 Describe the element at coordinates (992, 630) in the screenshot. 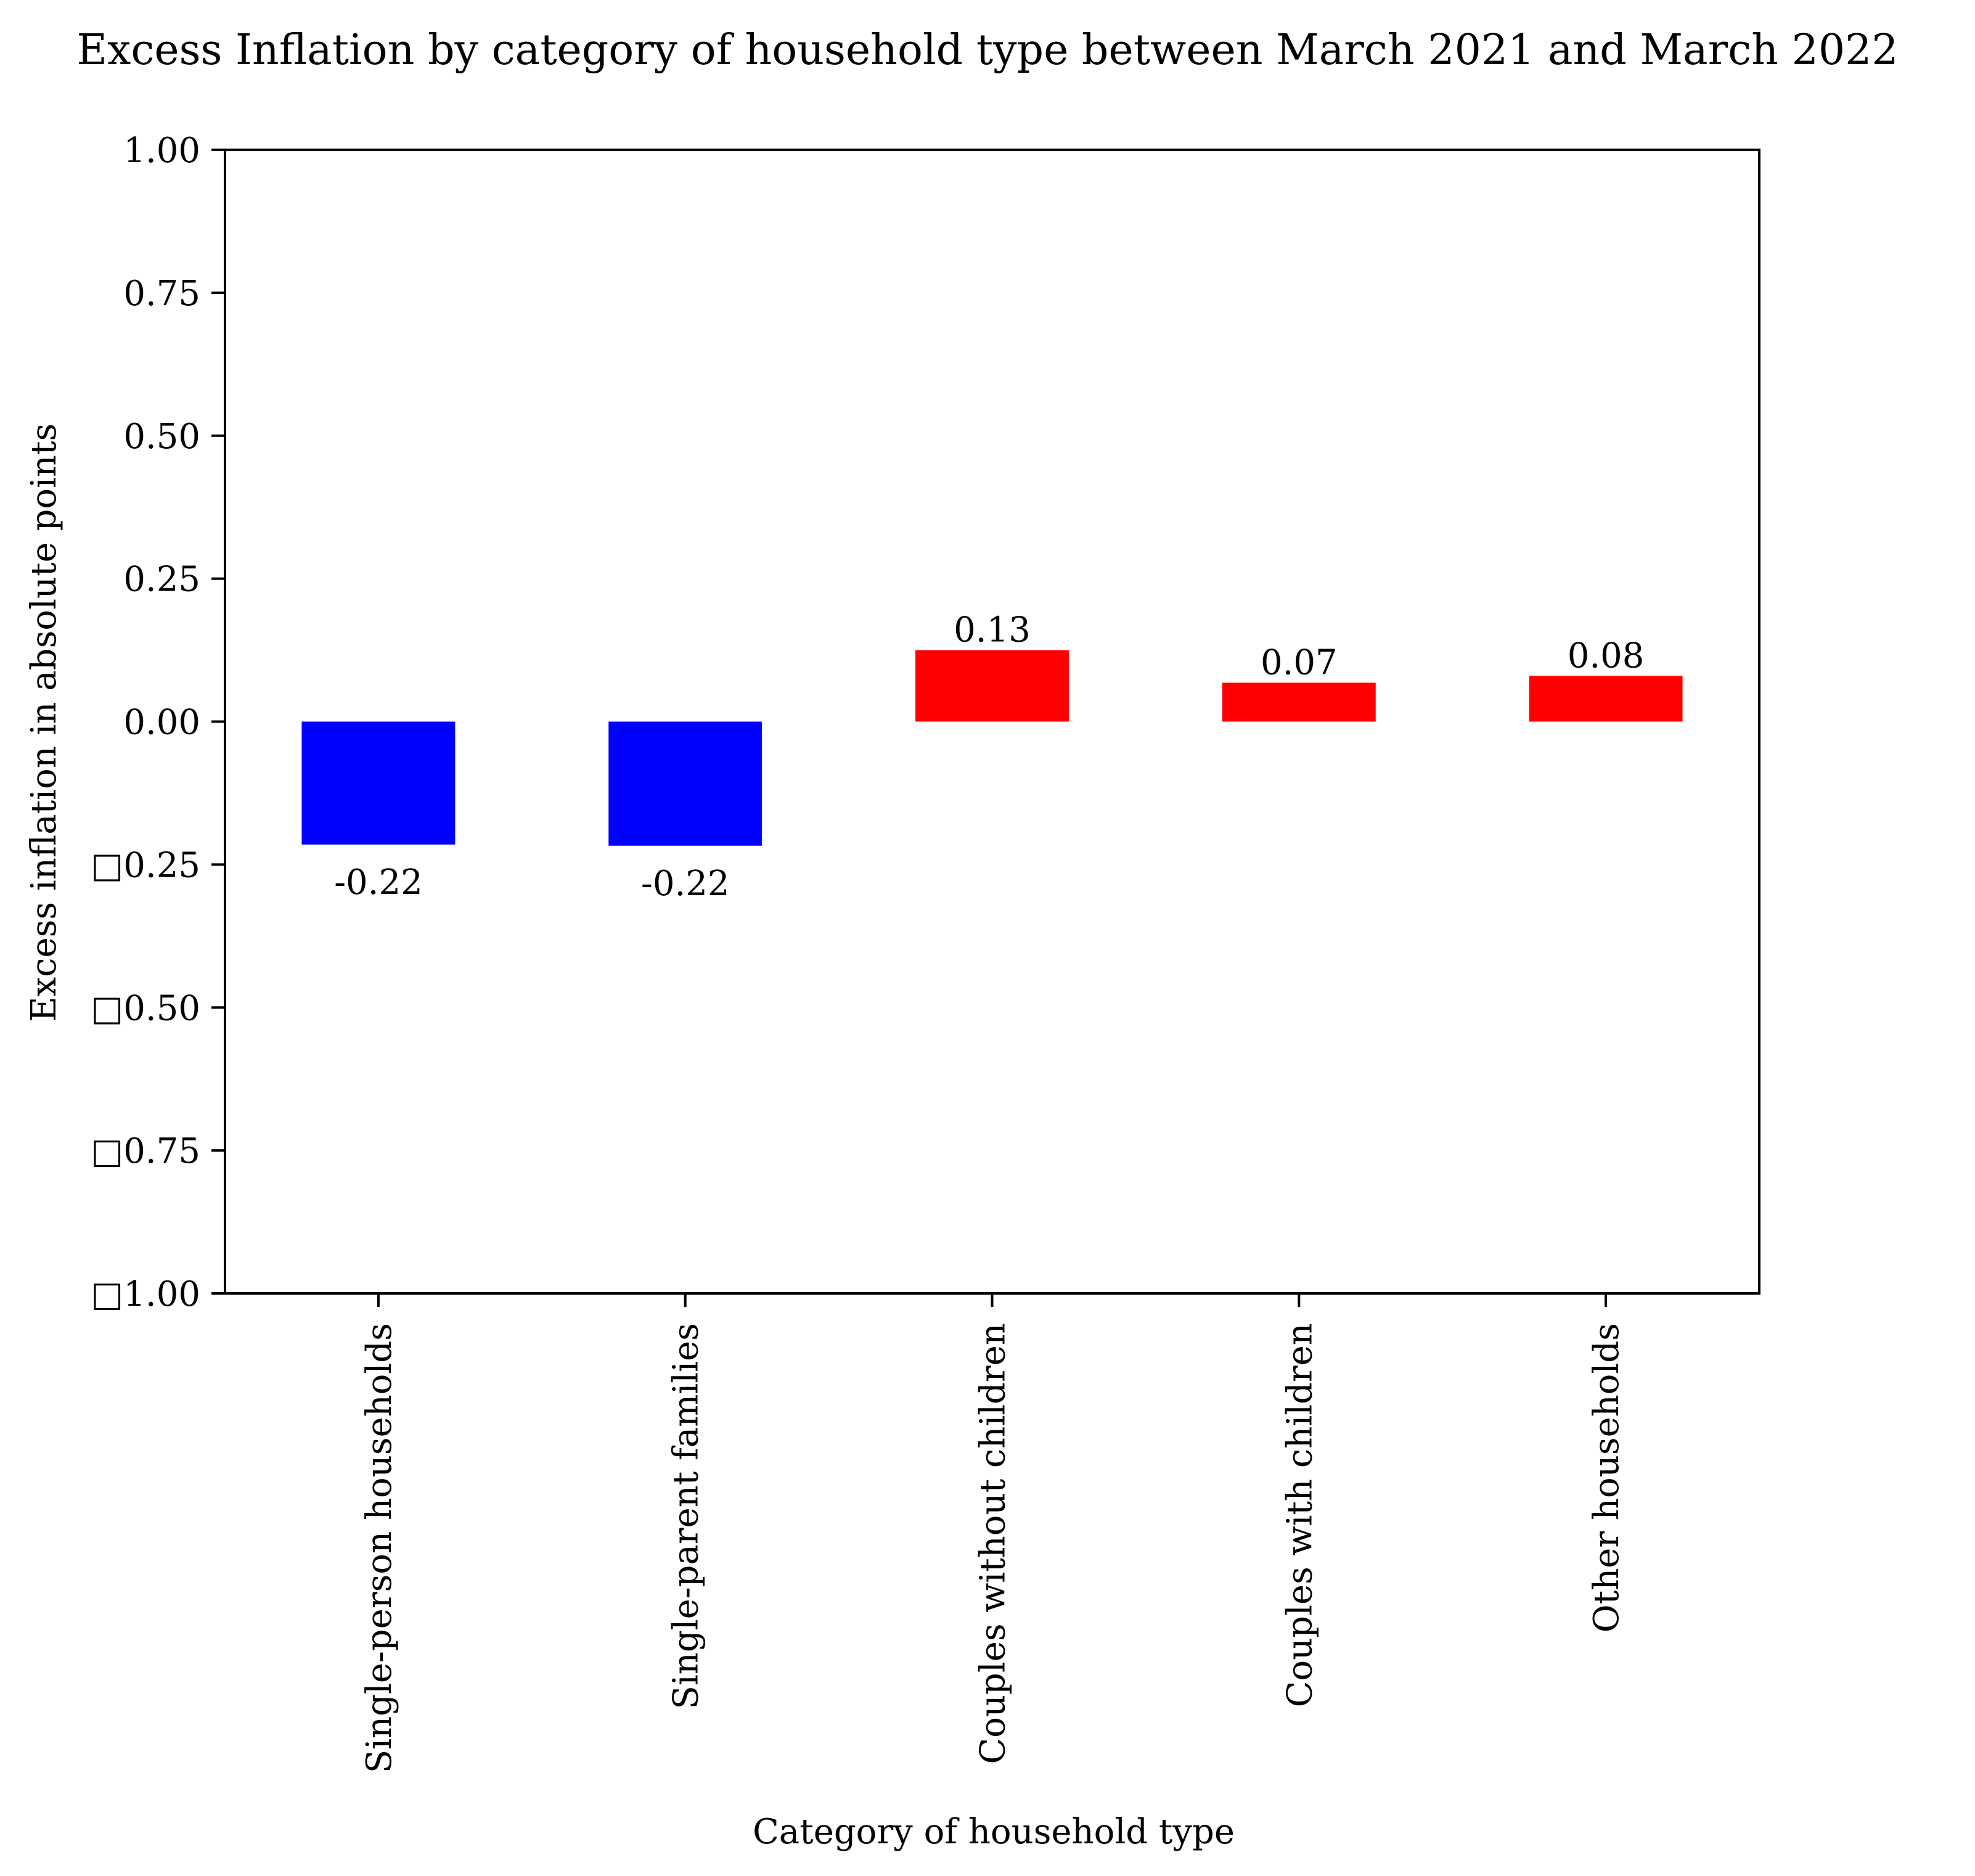

I see `bar-value-label: 0.13` at that location.